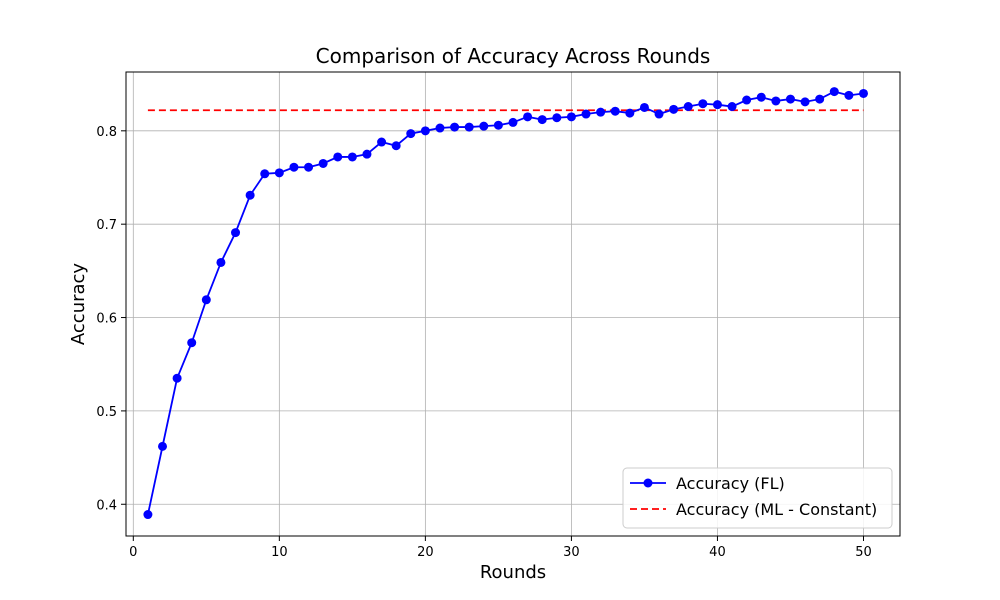 Image resolution: width=1000 pixels, height=600 pixels. What do you see at coordinates (500, 548) in the screenshot?
I see `x-axis-ticks: 0 10 20 30 40 50` at bounding box center [500, 548].